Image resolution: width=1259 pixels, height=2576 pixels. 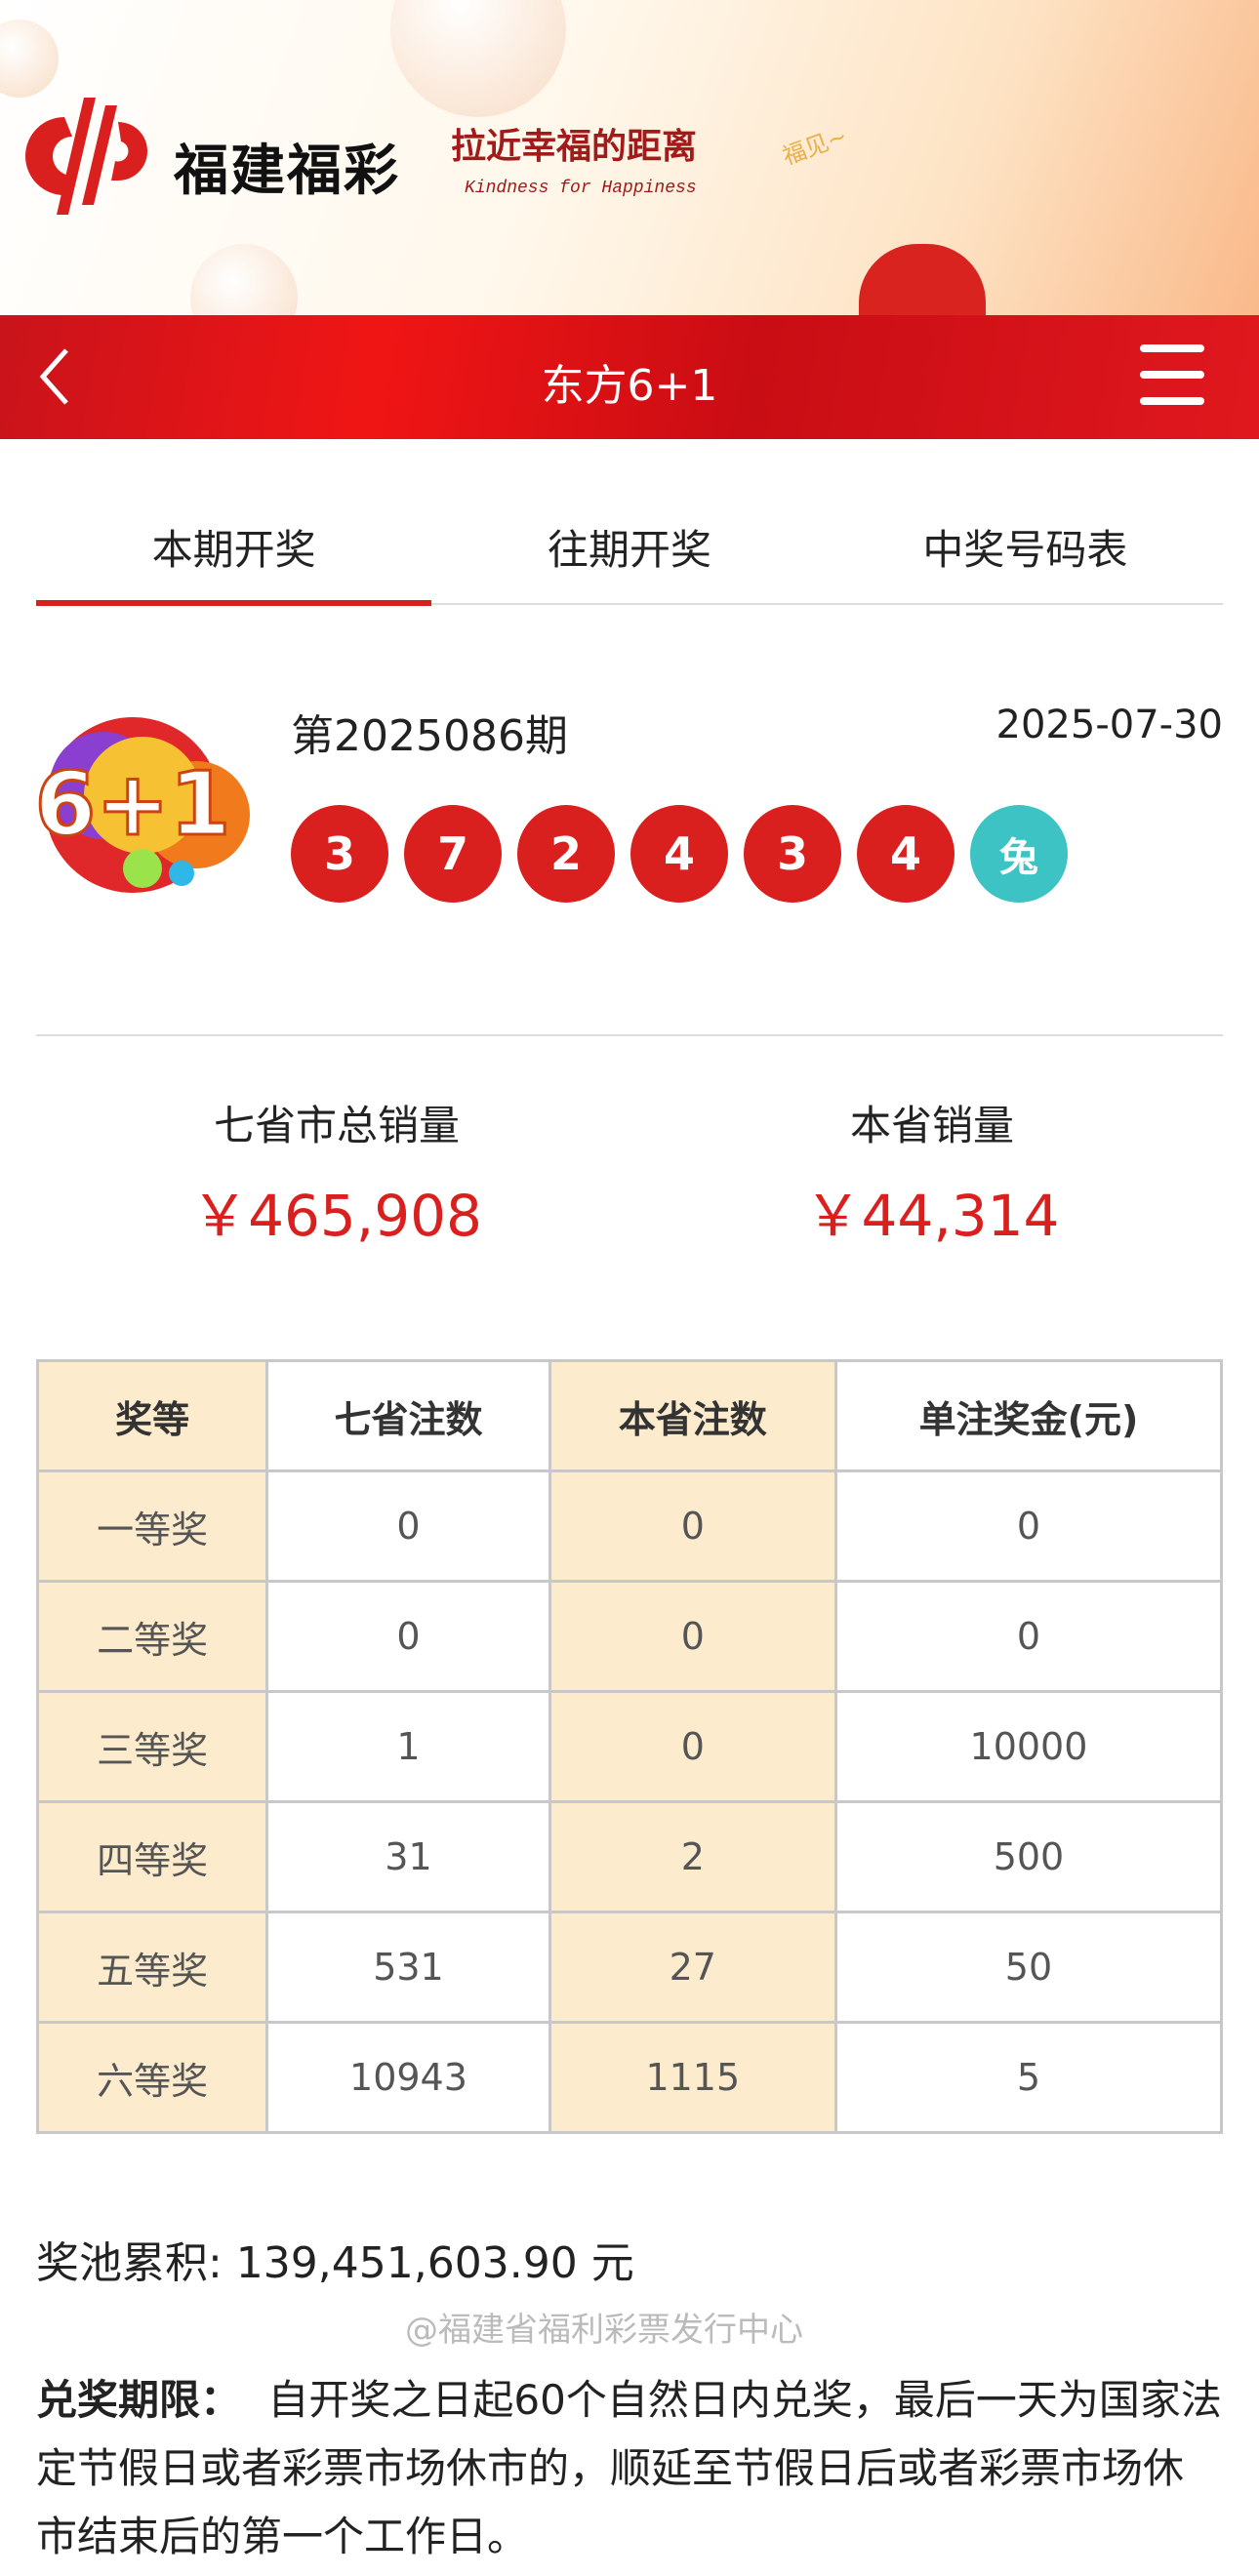 I want to click on slogan: 拉近幸福的距离, so click(x=574, y=146).